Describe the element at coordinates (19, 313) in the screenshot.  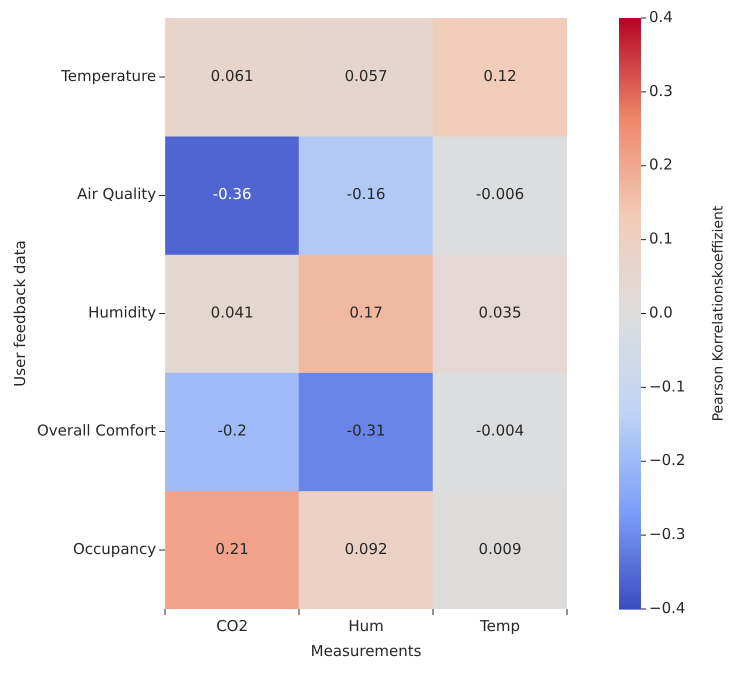
I see `y-axis-title: User feedback data` at that location.